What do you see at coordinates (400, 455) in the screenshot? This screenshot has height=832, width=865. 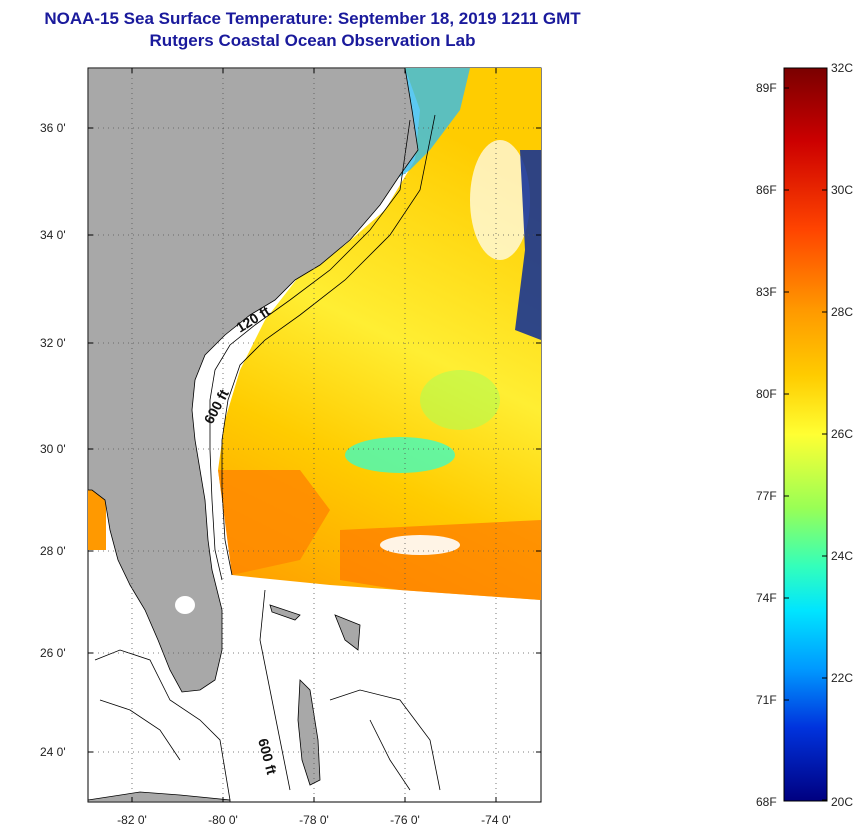 I see `cool-patch` at bounding box center [400, 455].